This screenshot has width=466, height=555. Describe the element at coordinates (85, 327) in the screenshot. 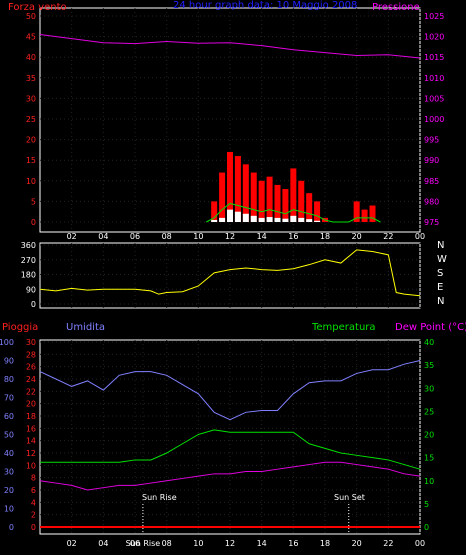

I see `humidity-label: Umidita` at that location.